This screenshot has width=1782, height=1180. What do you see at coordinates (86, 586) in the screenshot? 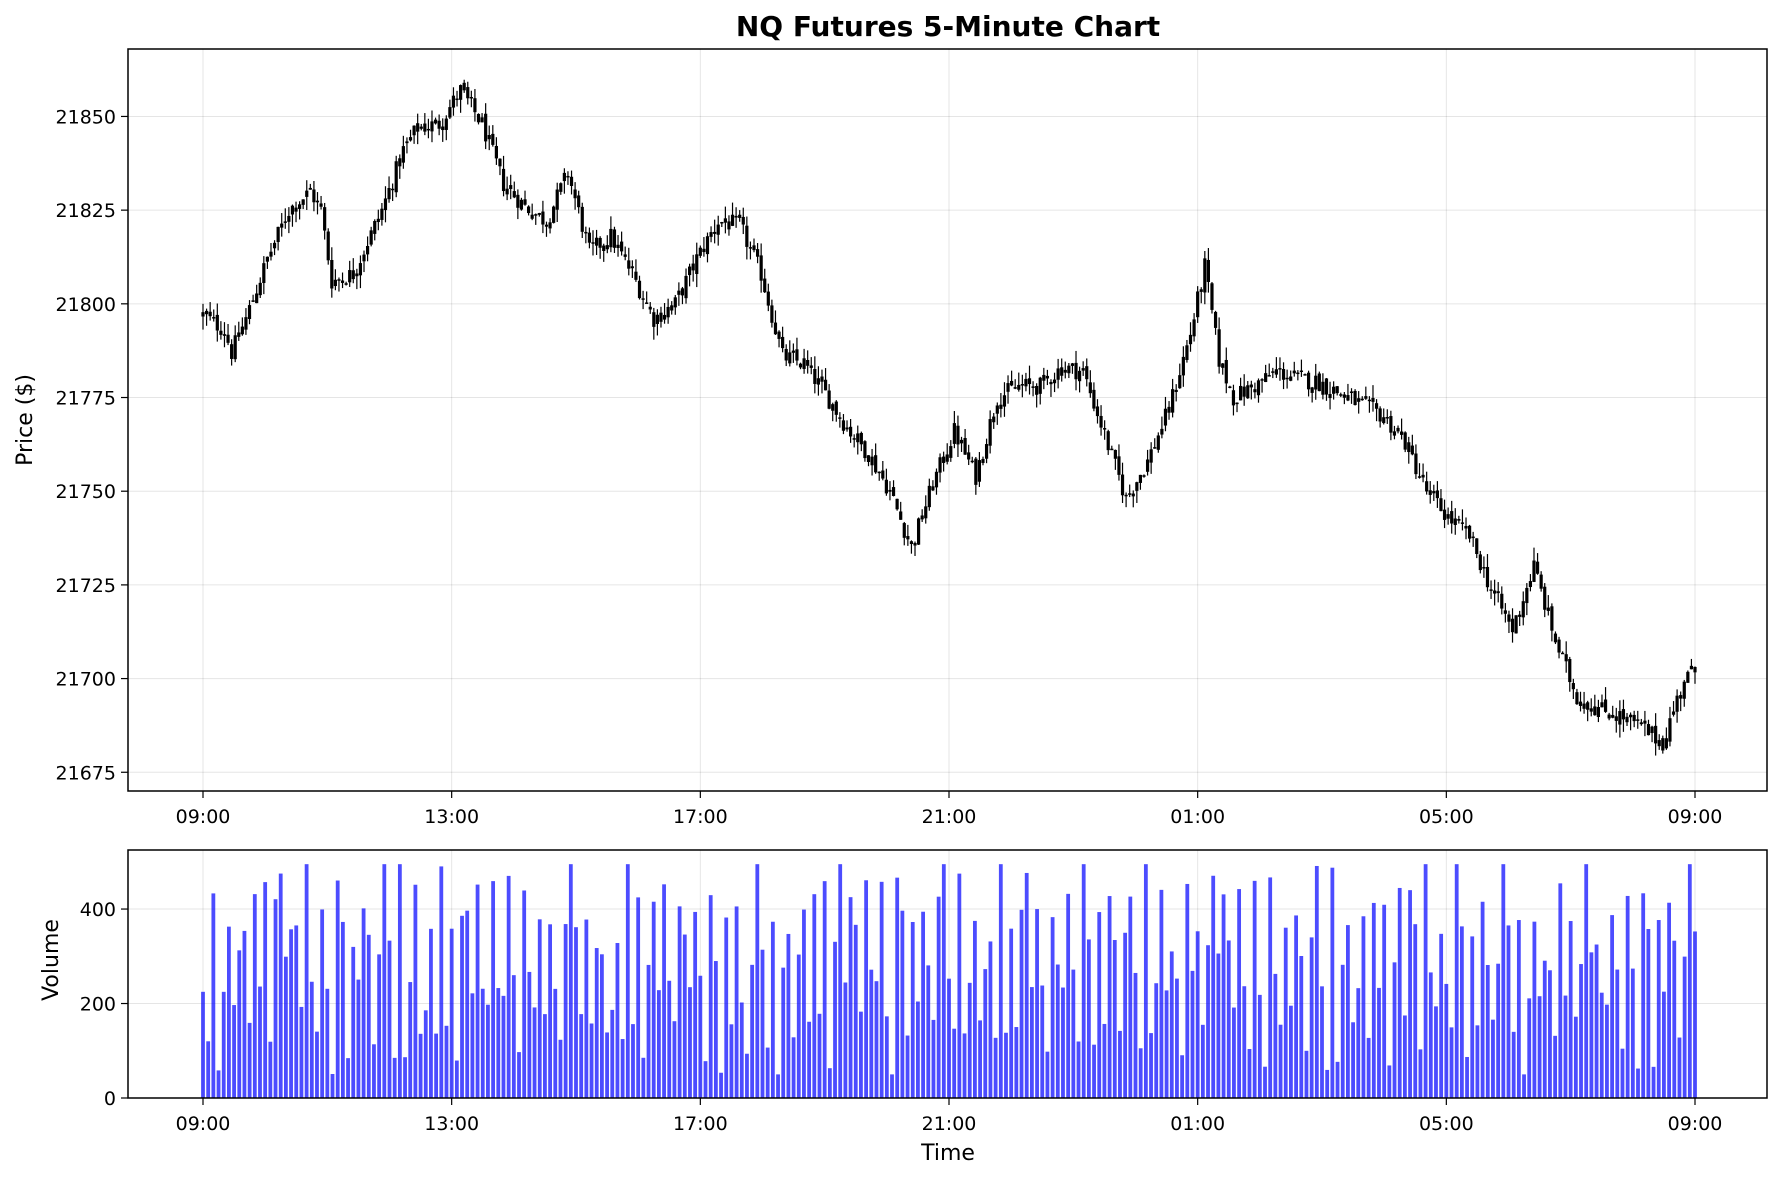
I see `price-y-tick-label: 21725` at bounding box center [86, 586].